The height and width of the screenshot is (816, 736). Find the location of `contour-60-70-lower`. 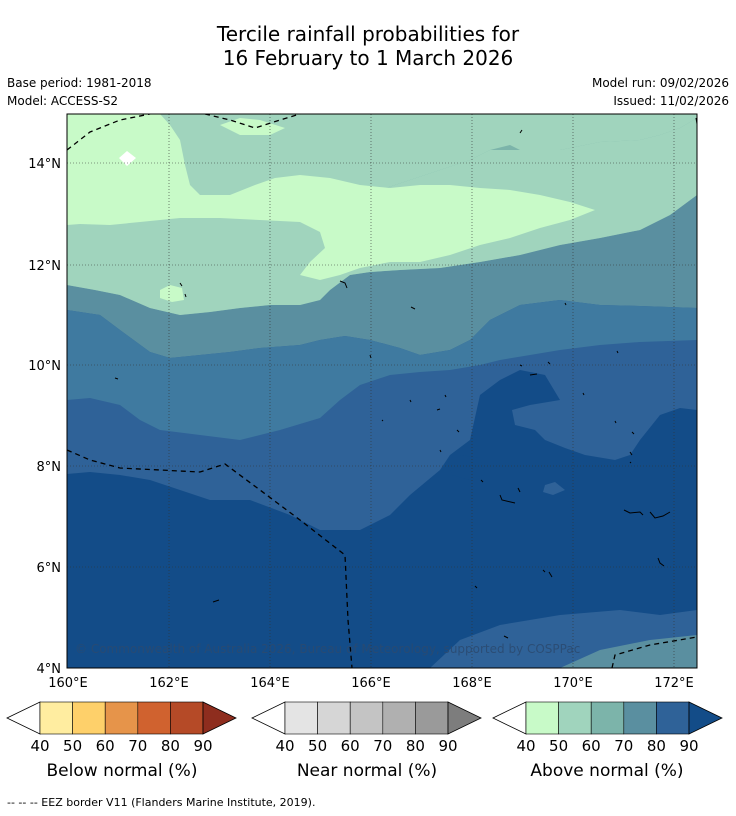

contour-60-70-lower is located at coordinates (382, 370).